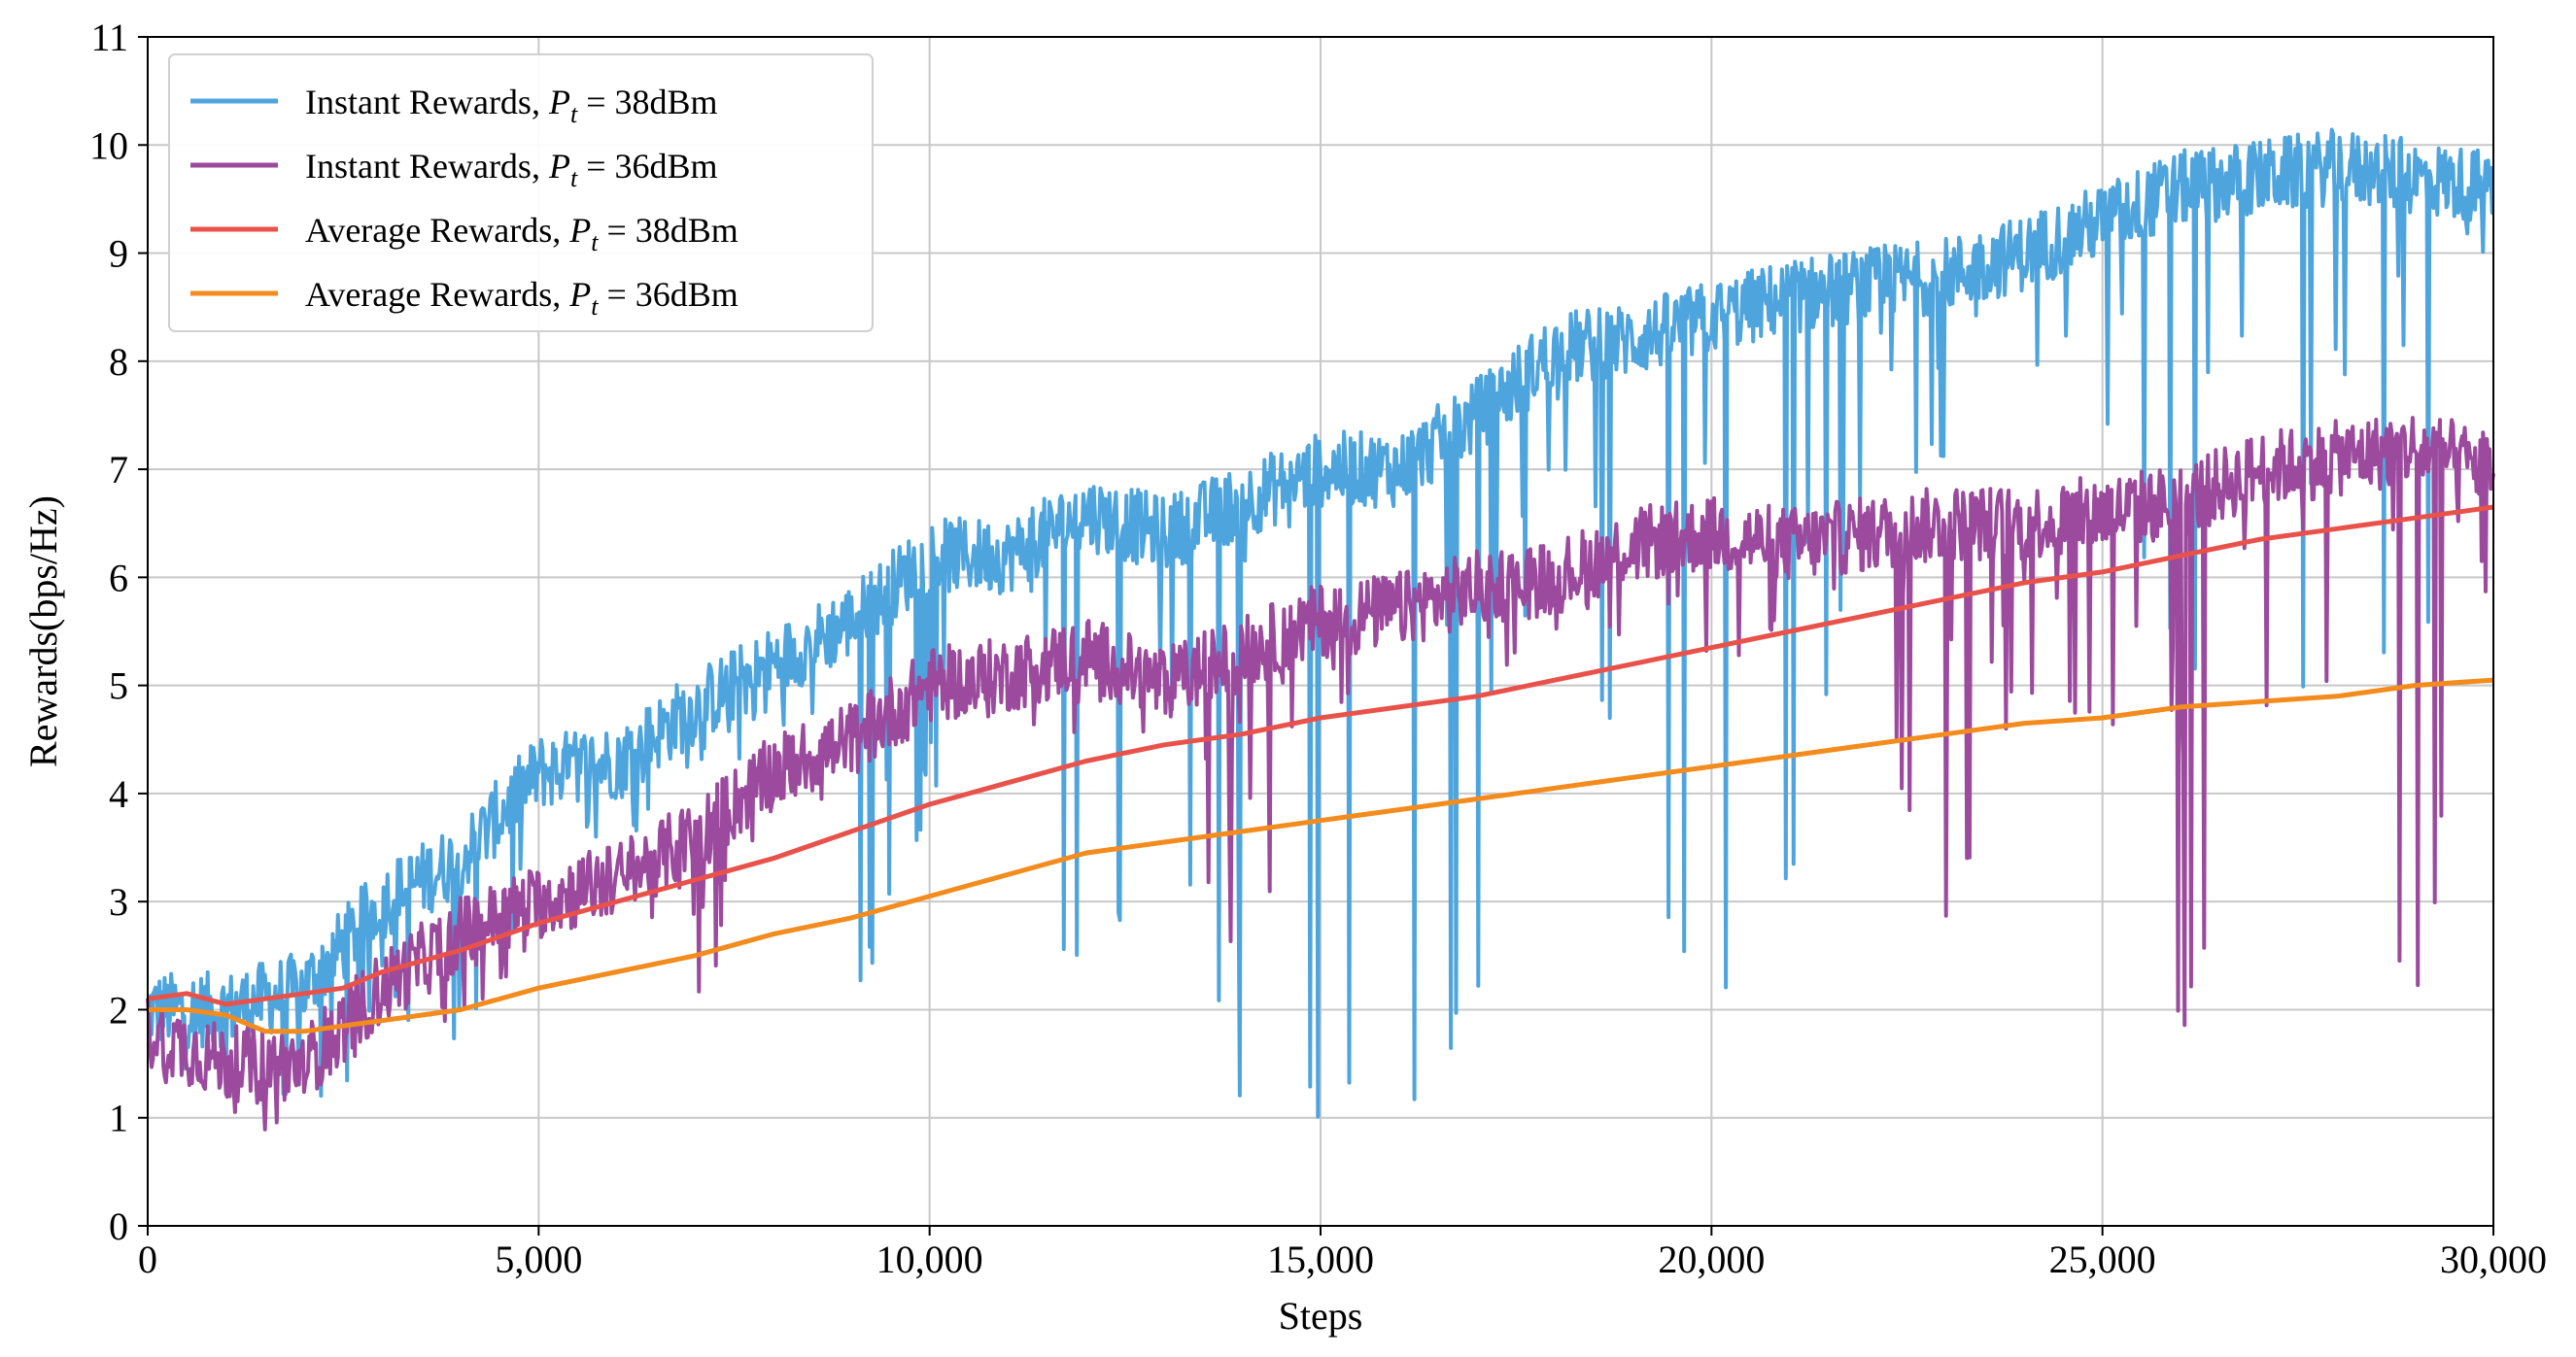 The image size is (2576, 1357). Describe the element at coordinates (2102, 1259) in the screenshot. I see `x-tick-label: 25,000` at that location.